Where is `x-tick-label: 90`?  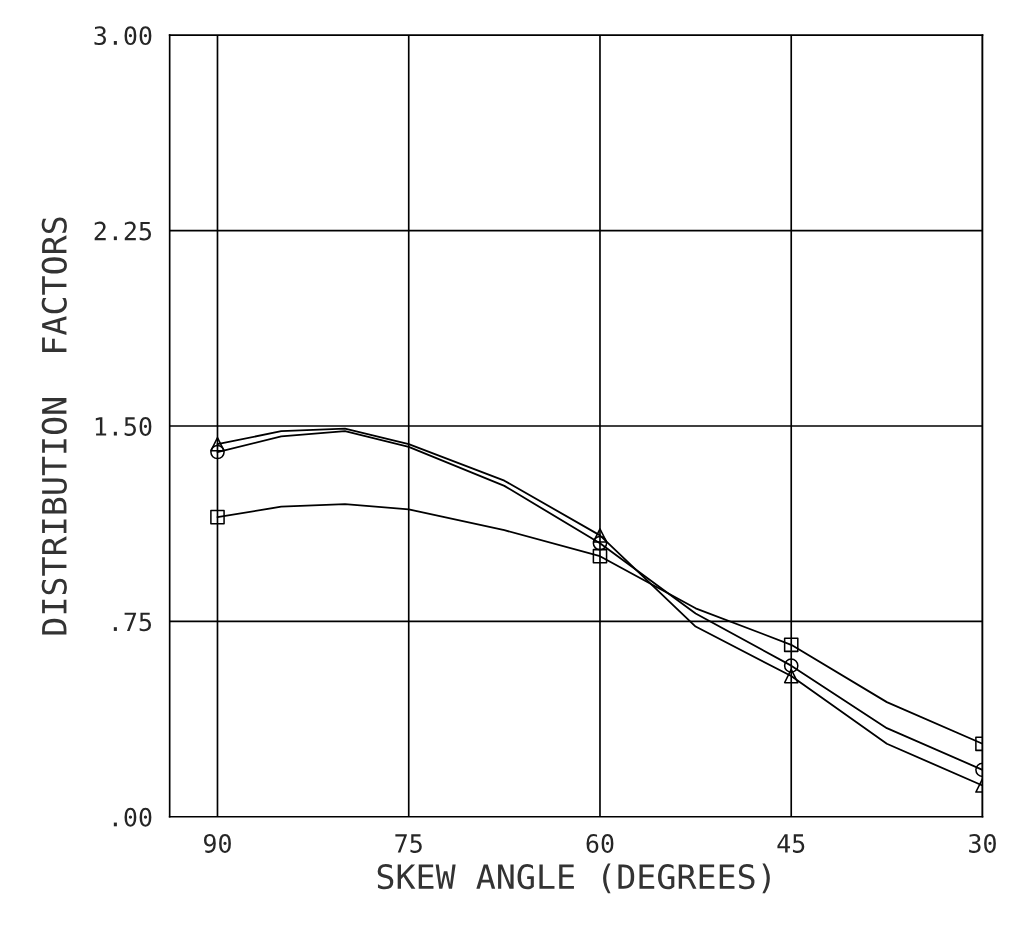 x-tick-label: 90 is located at coordinates (217, 843).